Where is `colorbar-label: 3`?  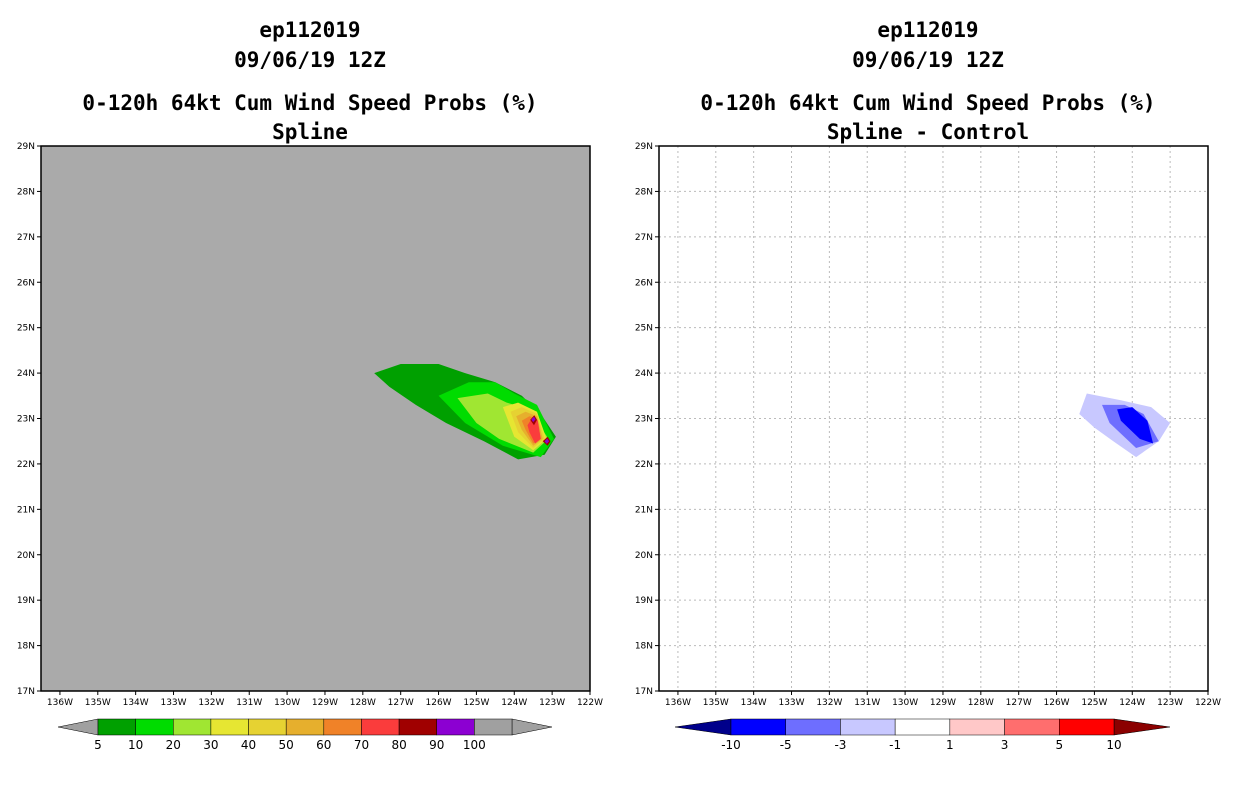 colorbar-label: 3 is located at coordinates (1005, 745).